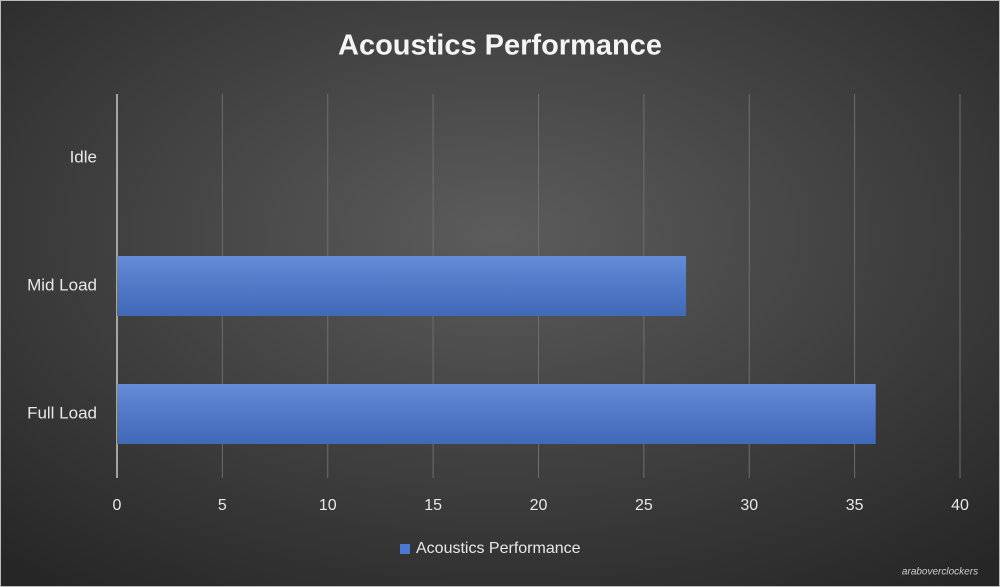 This screenshot has width=1000, height=587. Describe the element at coordinates (940, 572) in the screenshot. I see `watermark: araboverclockers` at that location.